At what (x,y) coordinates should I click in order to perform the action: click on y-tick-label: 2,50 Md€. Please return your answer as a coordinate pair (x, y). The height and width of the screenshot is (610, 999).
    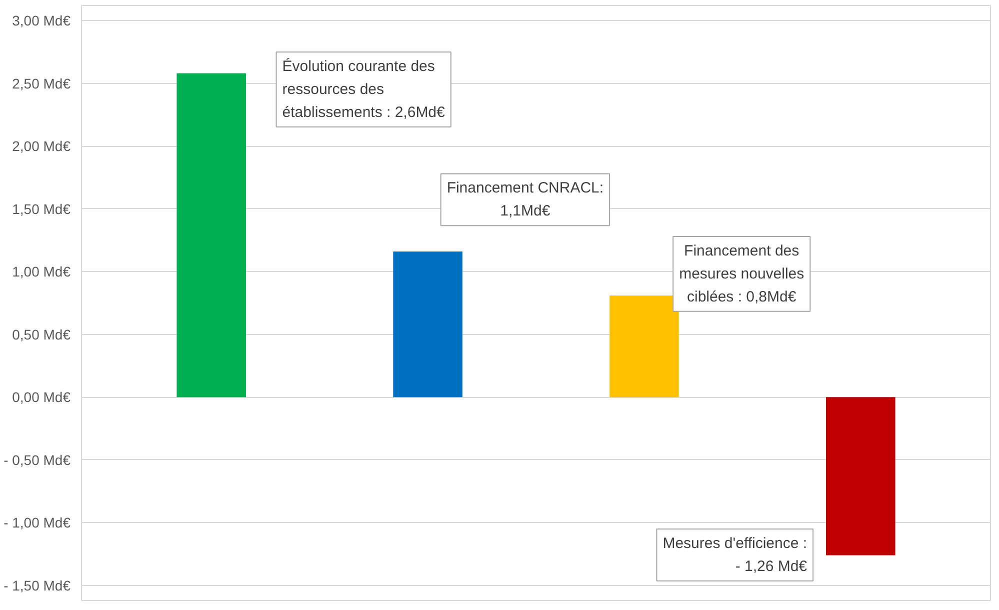
    Looking at the image, I should click on (41, 83).